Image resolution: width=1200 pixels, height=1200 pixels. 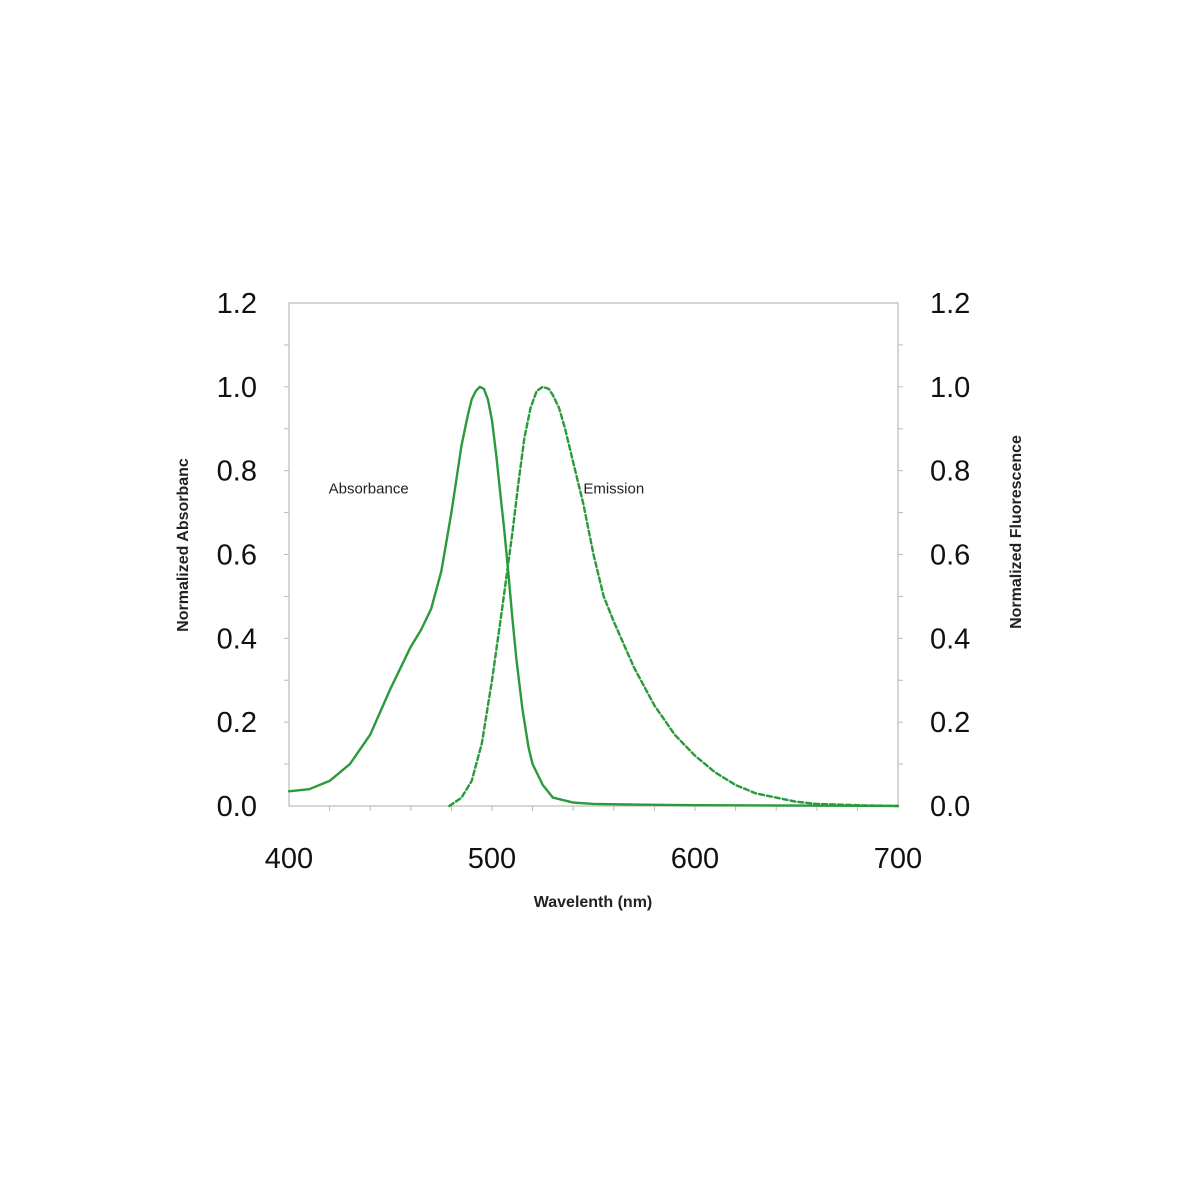 I want to click on y-right-tick-label: 0.2, so click(x=950, y=723).